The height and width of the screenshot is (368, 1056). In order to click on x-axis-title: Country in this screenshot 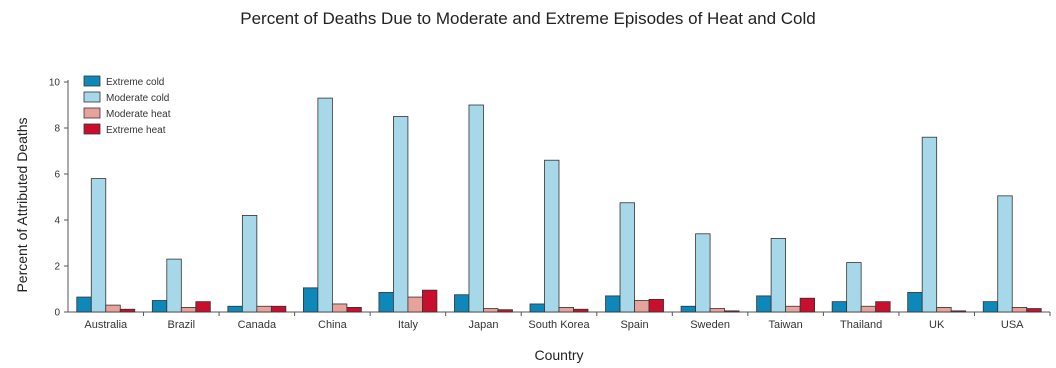, I will do `click(558, 355)`.